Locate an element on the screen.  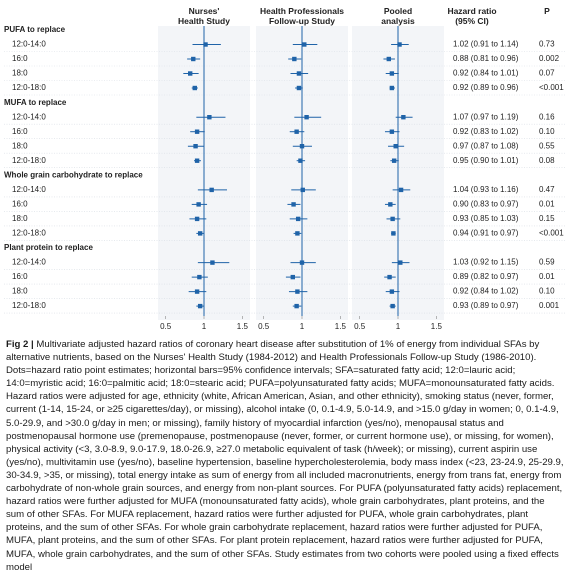
p-value-label: 0.55 is located at coordinates (547, 145).